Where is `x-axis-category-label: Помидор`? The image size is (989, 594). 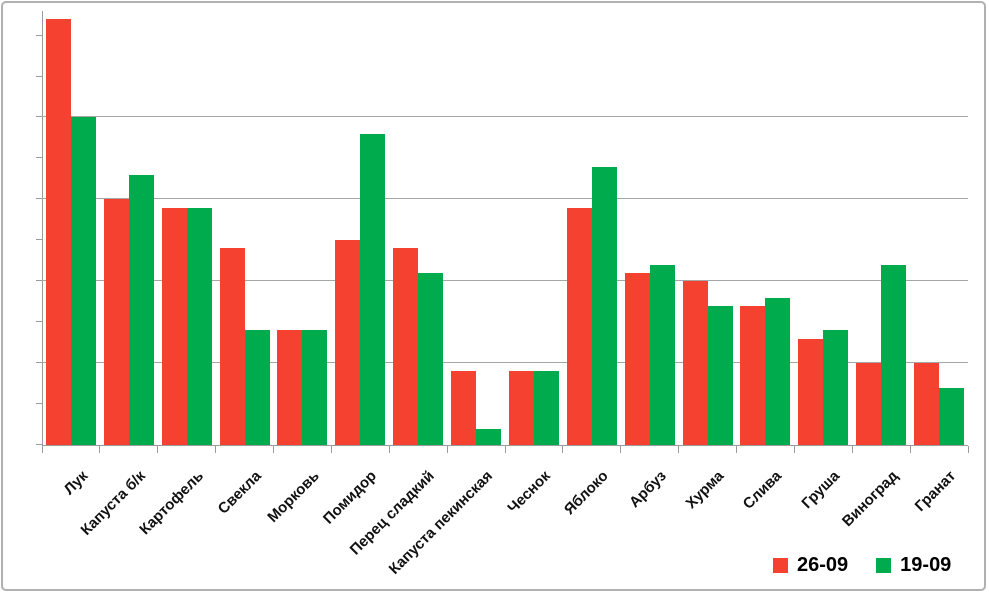 x-axis-category-label: Помидор is located at coordinates (350, 497).